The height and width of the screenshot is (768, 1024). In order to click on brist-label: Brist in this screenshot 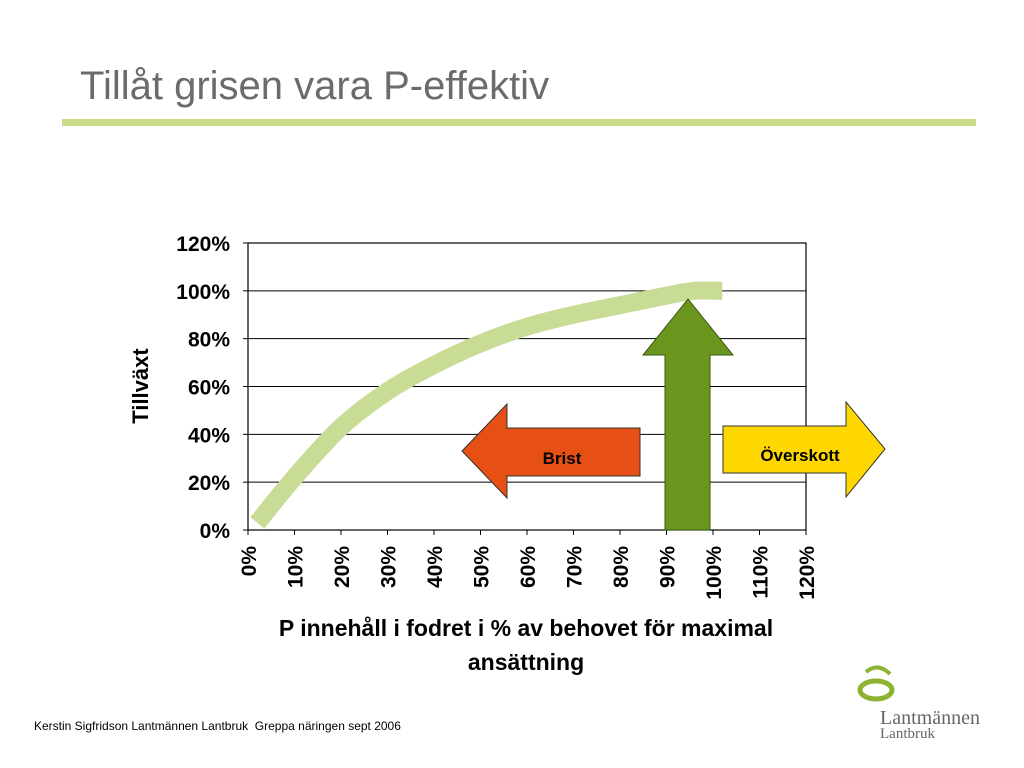, I will do `click(562, 458)`.